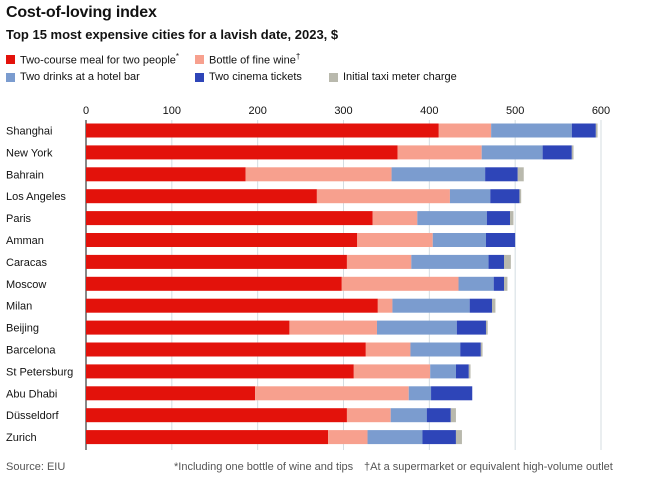  Describe the element at coordinates (583, 130) in the screenshot. I see `bar-shanghai-cinema` at that location.